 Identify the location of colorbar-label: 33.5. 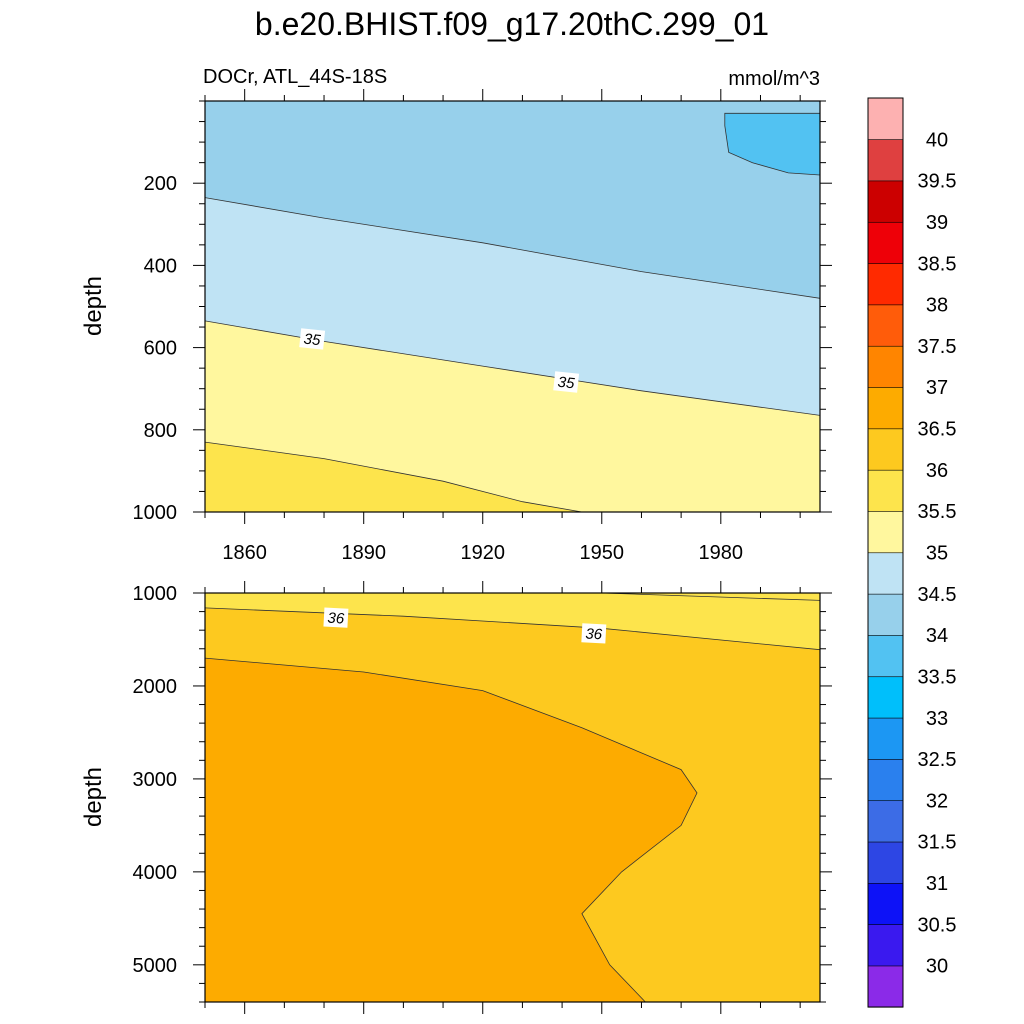
(937, 678).